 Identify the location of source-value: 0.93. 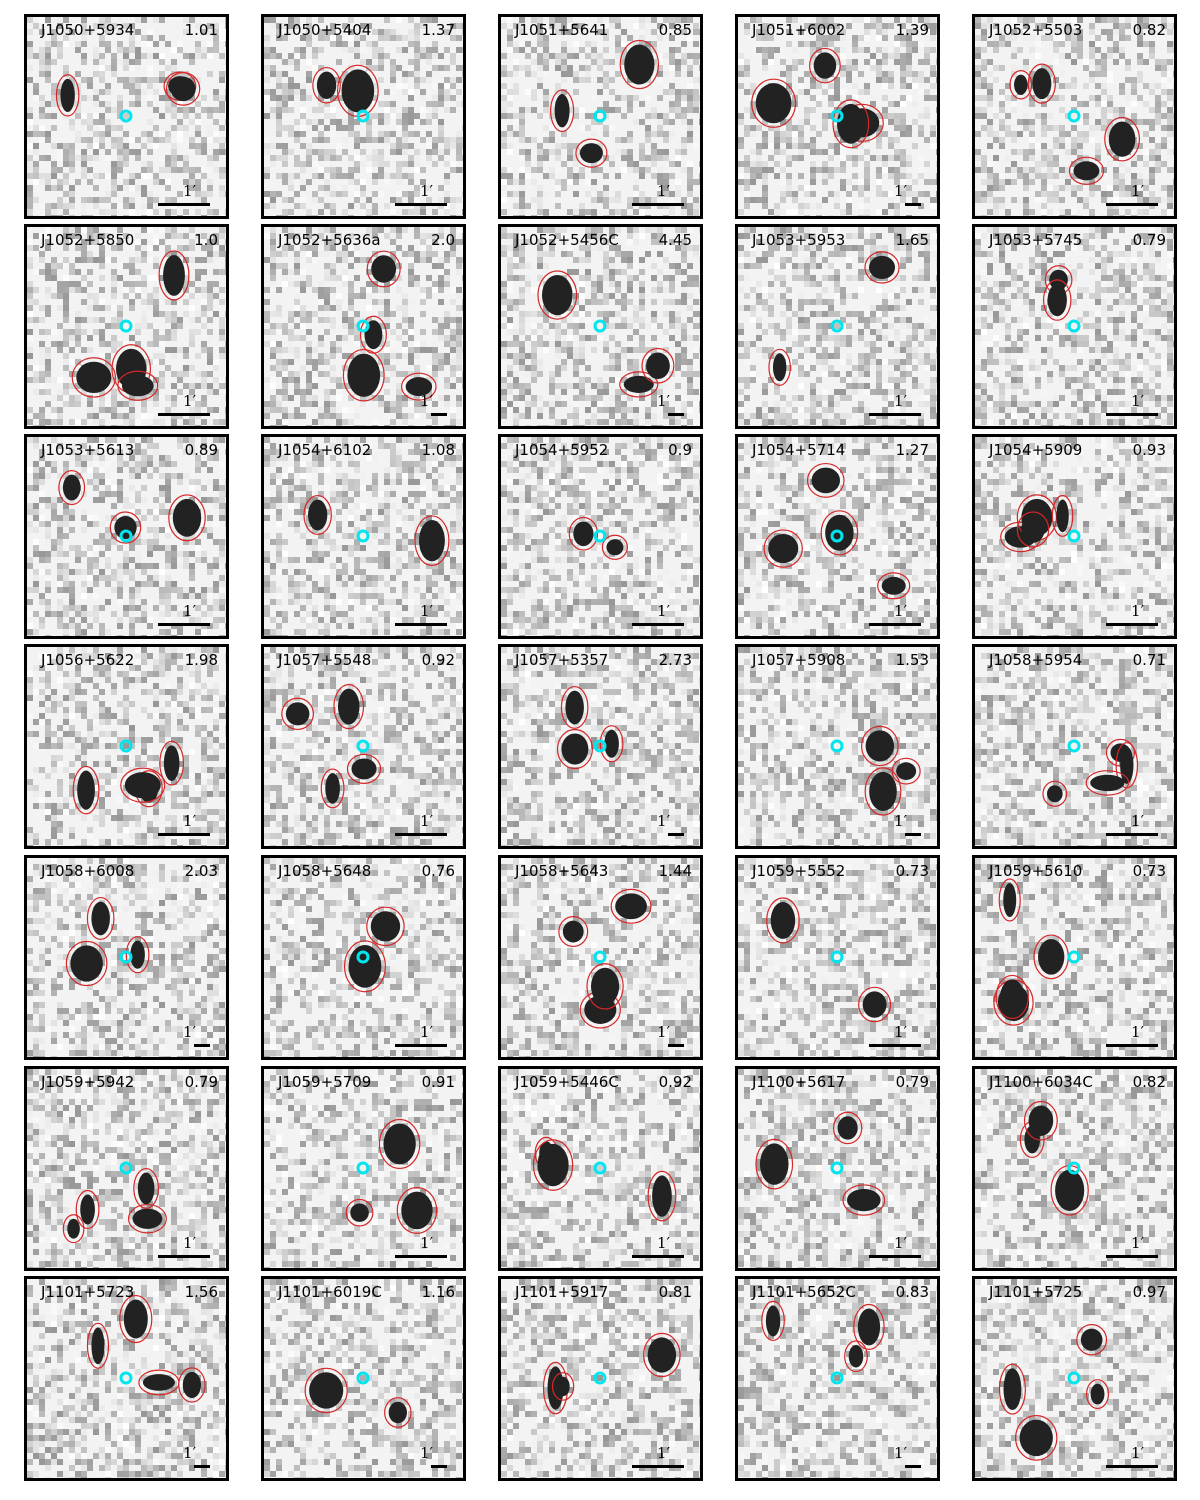
(1149, 450).